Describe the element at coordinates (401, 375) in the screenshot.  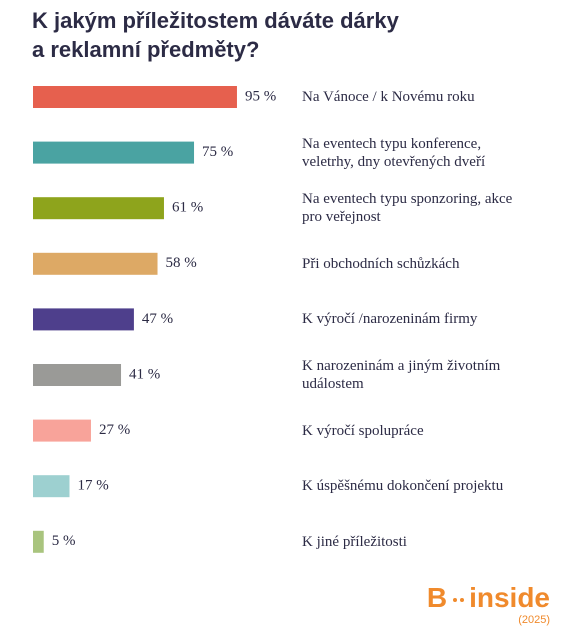
I see `category-label: K narozeninám a jiným životním událostem` at that location.